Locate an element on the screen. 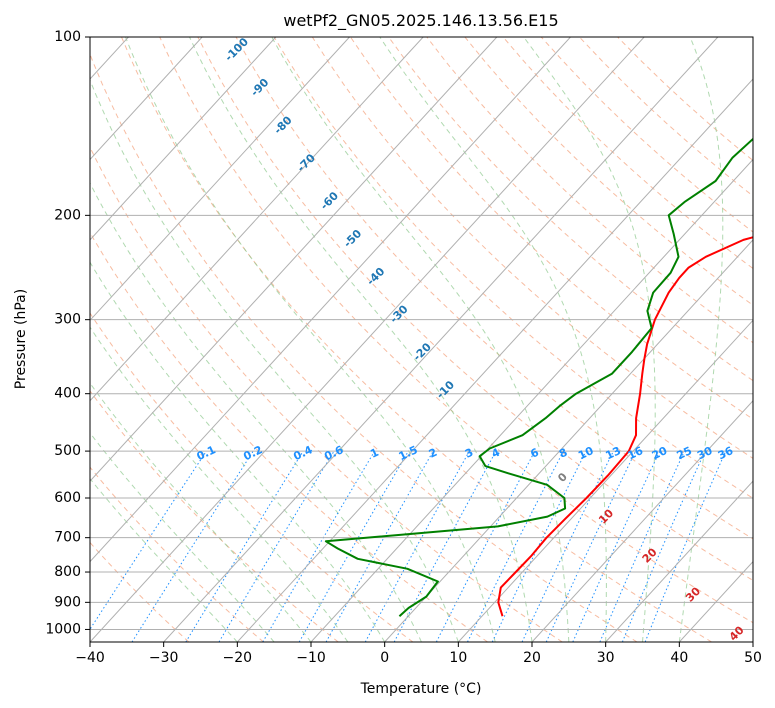 The height and width of the screenshot is (708, 775). x-tick-label: 50 is located at coordinates (753, 658).